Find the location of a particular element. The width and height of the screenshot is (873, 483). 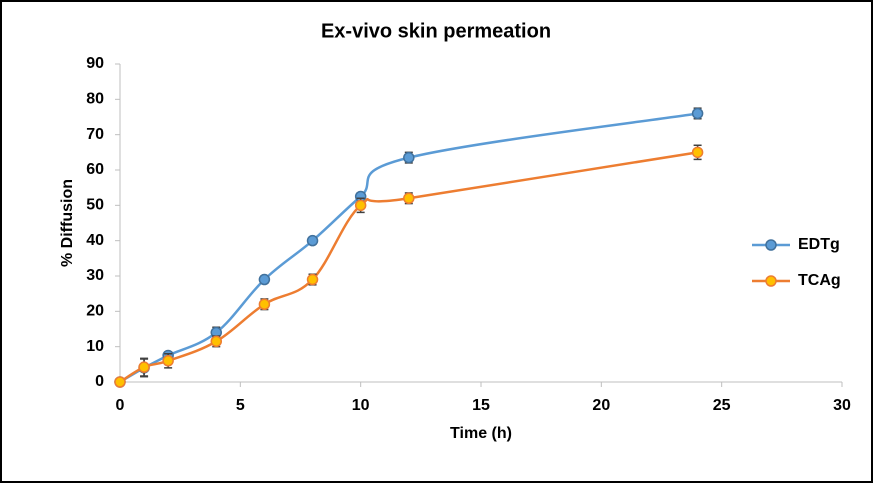

x-tick-label: 20 is located at coordinates (601, 405).